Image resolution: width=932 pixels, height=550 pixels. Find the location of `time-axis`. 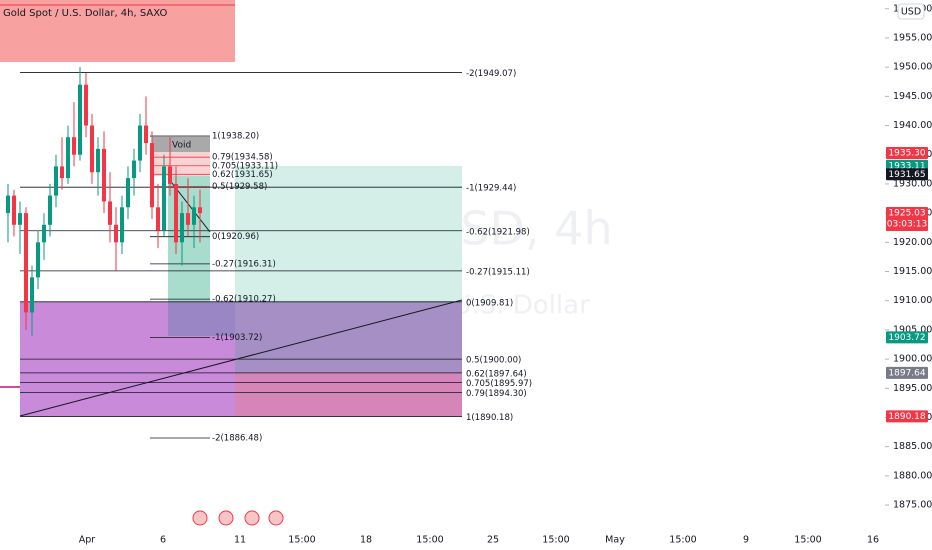

time-axis is located at coordinates (442, 540).